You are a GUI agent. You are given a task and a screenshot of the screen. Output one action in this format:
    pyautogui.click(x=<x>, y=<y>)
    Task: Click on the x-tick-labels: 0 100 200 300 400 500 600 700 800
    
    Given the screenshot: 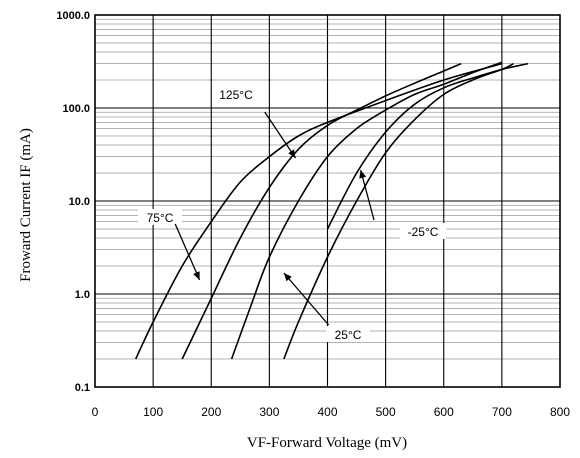 What is the action you would take?
    pyautogui.click(x=331, y=412)
    